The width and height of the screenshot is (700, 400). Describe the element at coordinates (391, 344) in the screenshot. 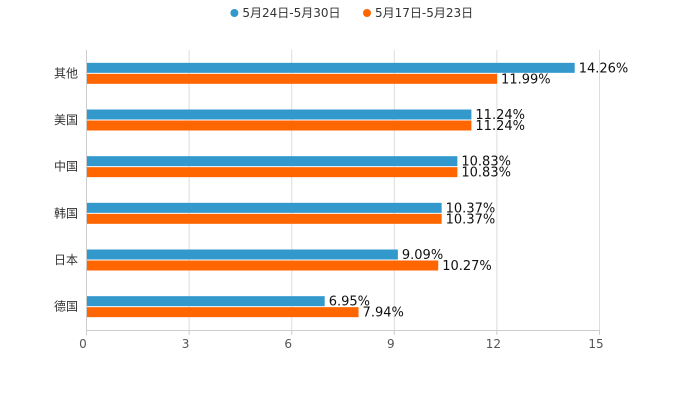

I see `x-tick-label-3: 9` at that location.